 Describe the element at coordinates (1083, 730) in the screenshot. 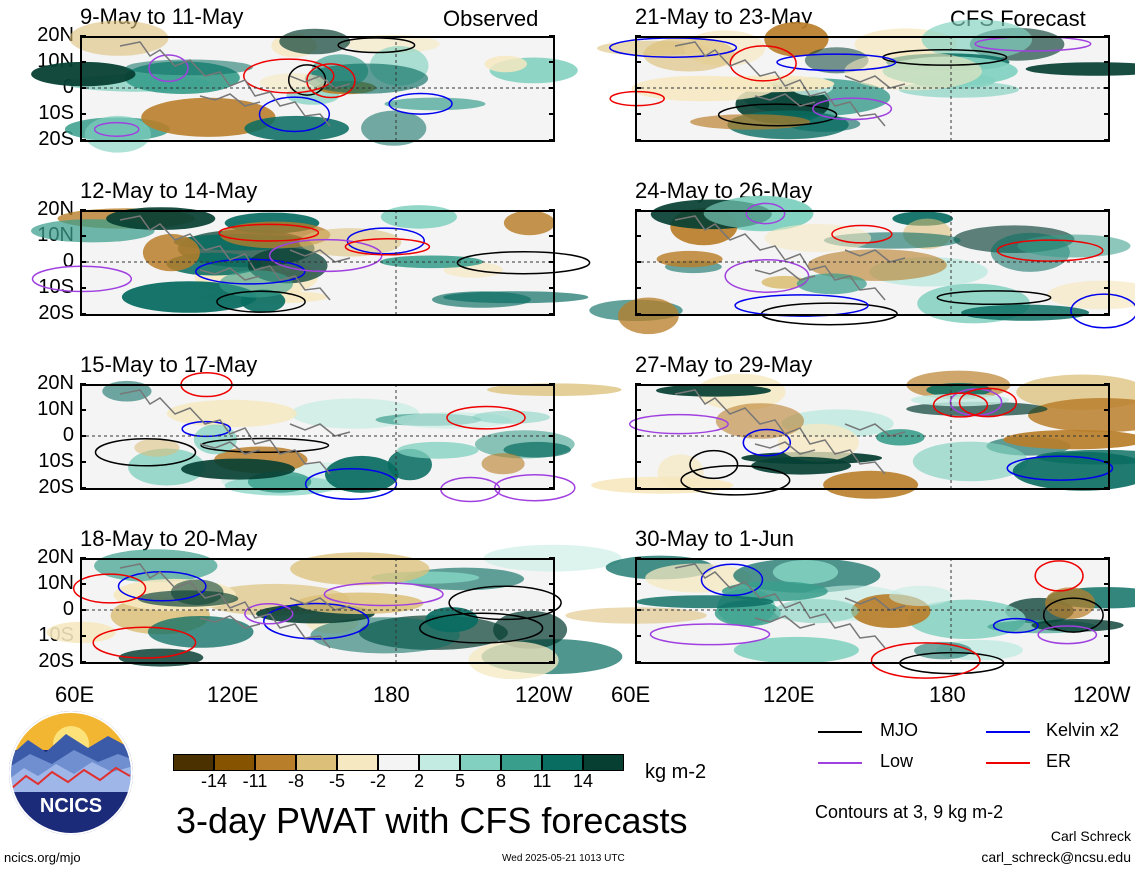

I see `legend-label-kelvin: Kelvin x2` at that location.